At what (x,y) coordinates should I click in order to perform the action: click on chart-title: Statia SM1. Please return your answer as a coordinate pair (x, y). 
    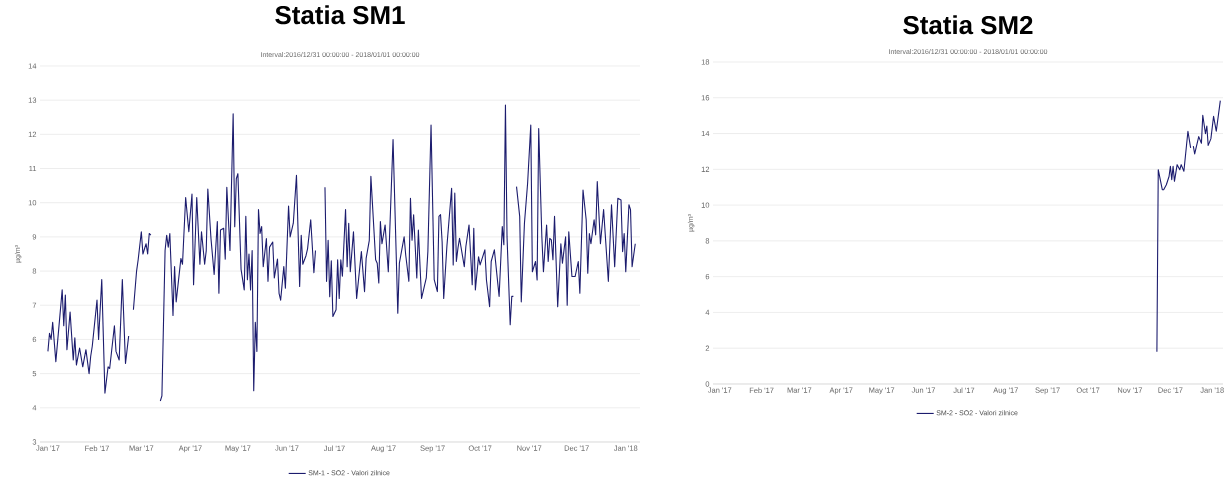
    Looking at the image, I should click on (340, 15).